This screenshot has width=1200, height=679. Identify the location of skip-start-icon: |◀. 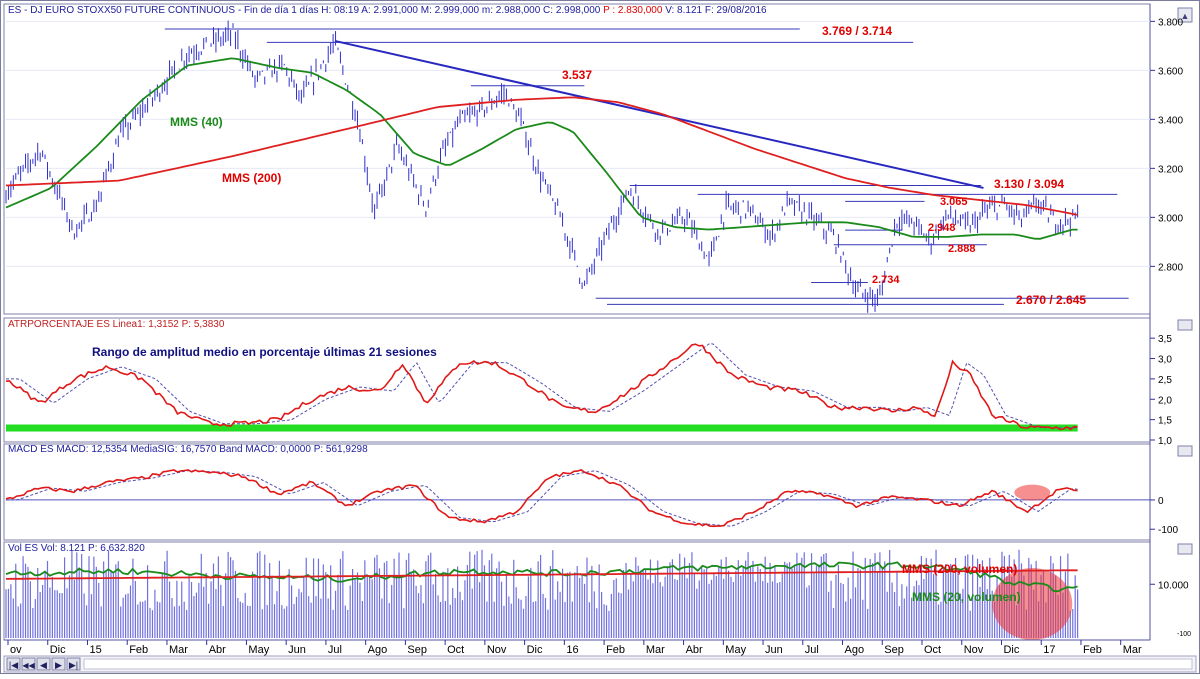
(13, 665).